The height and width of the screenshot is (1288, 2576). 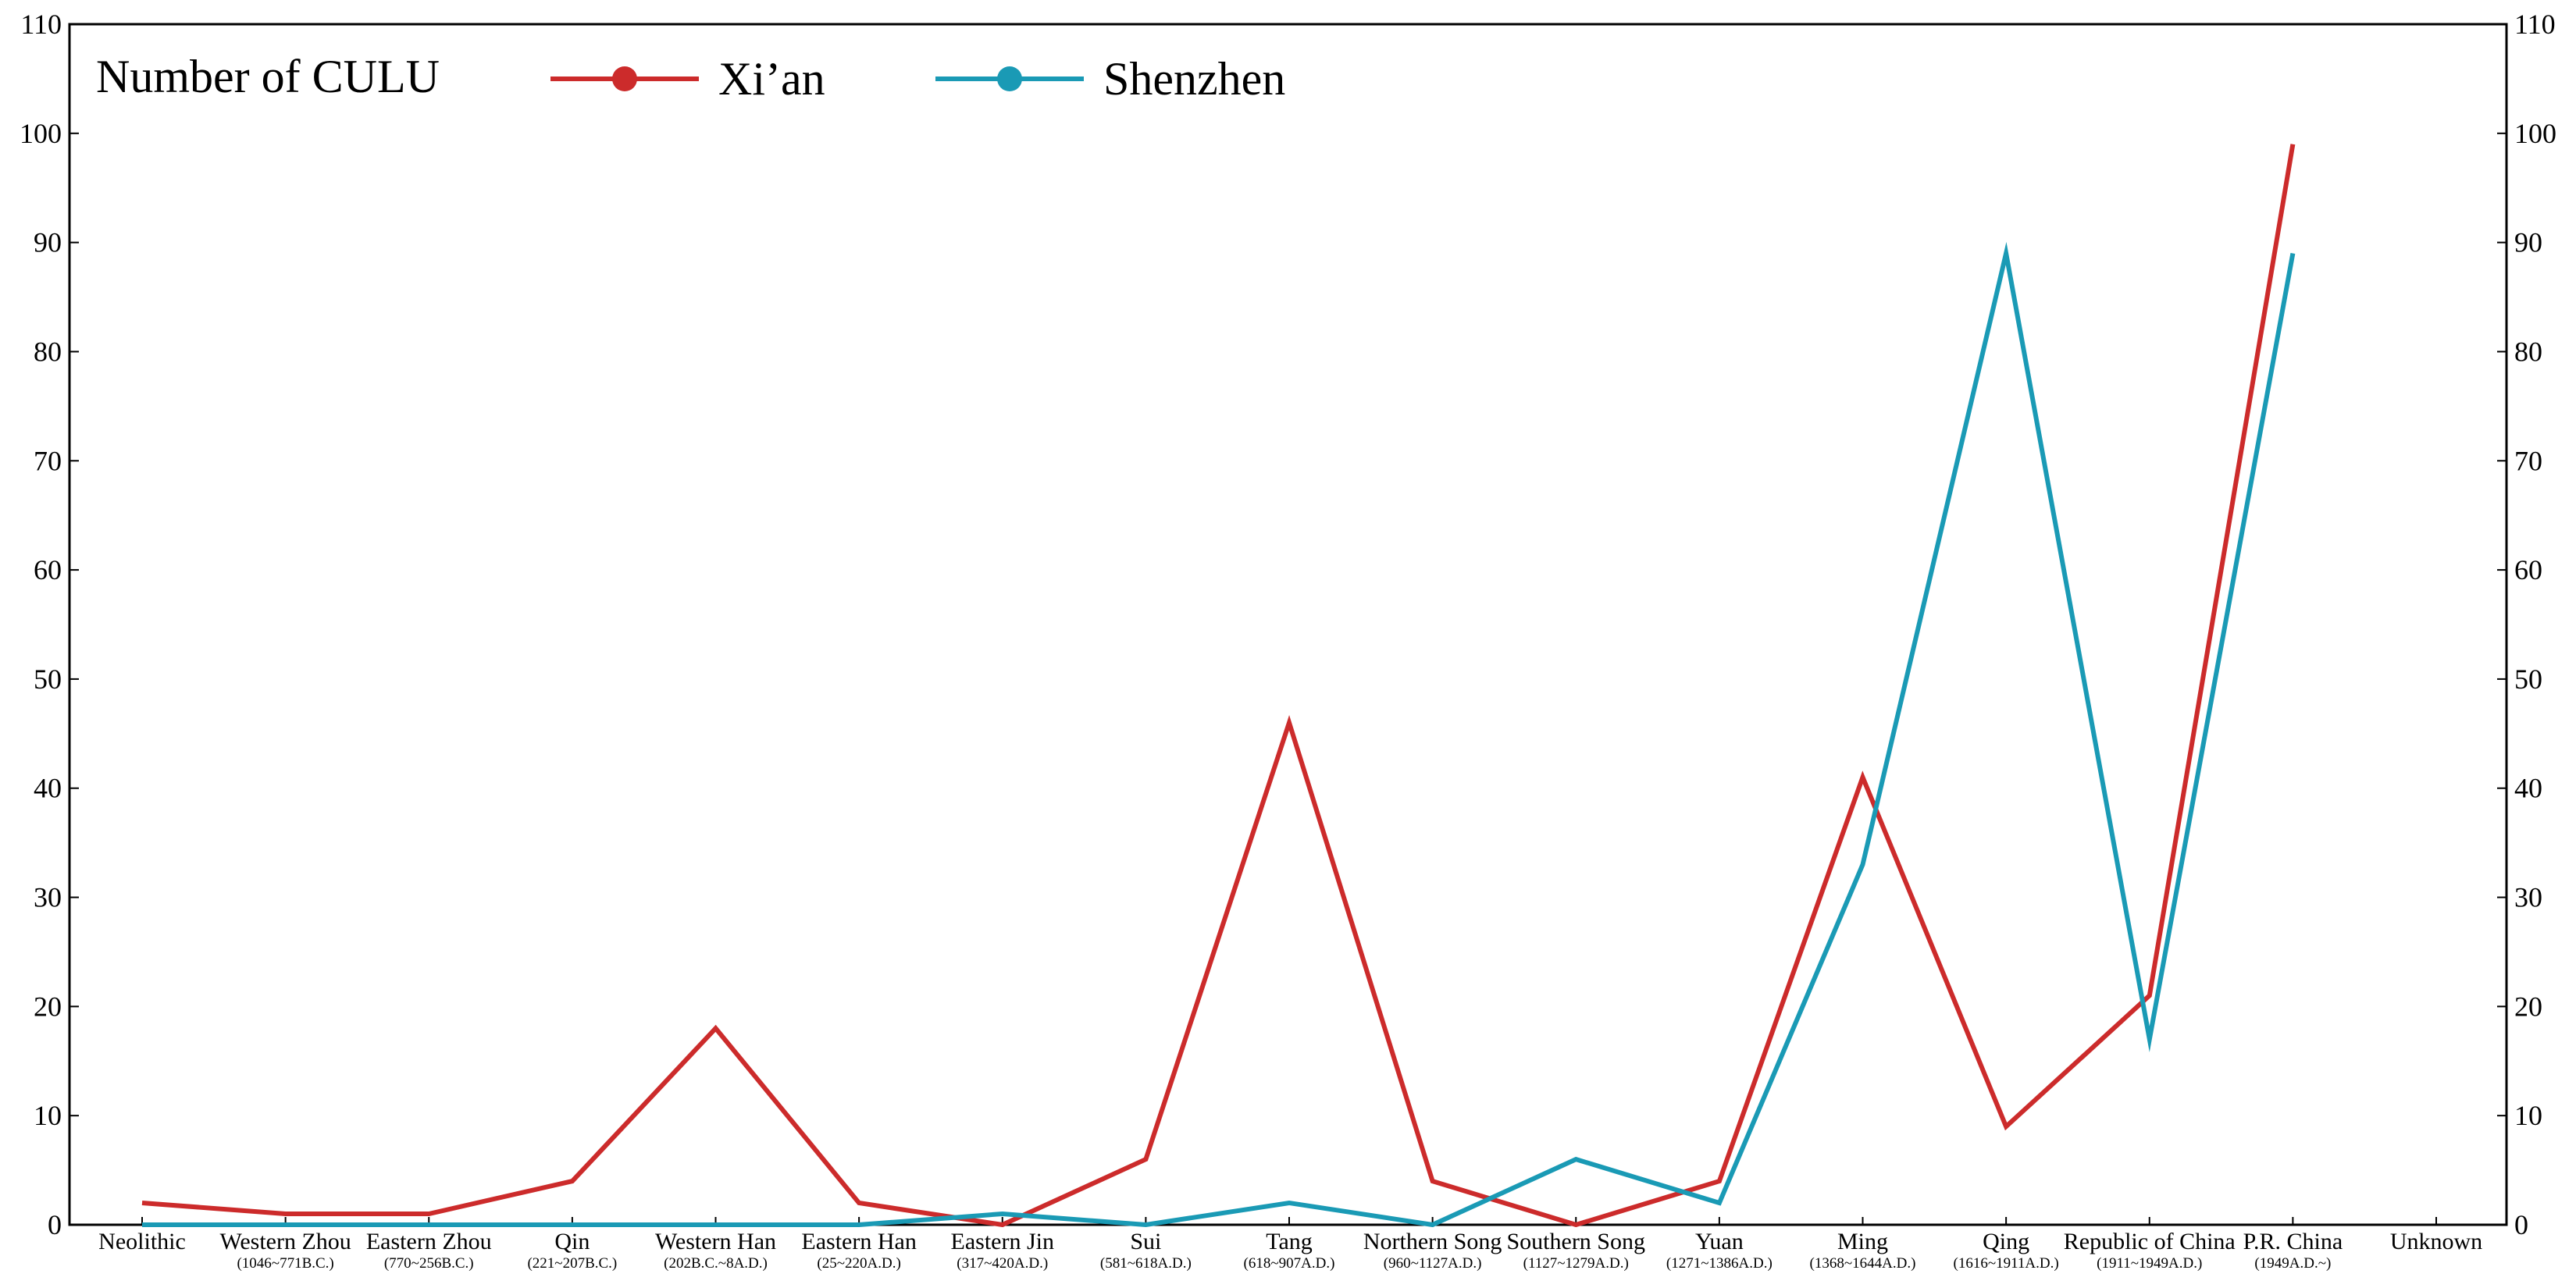 What do you see at coordinates (2006, 1241) in the screenshot?
I see `x-tick-label: Qing` at bounding box center [2006, 1241].